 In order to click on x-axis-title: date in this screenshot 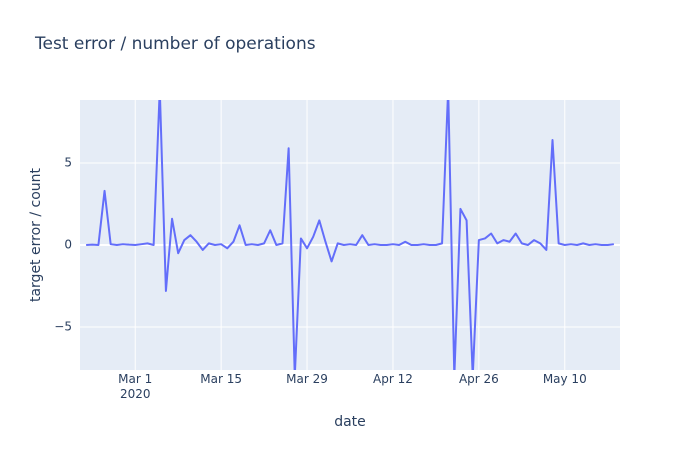, I will do `click(350, 422)`.